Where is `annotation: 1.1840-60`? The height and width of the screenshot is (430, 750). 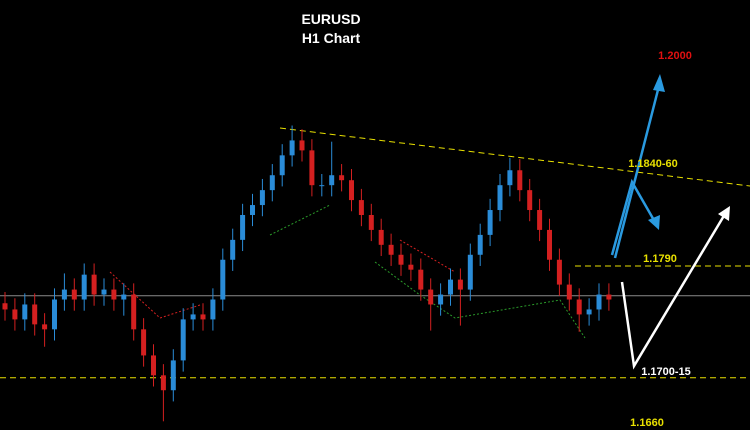 annotation: 1.1840-60 is located at coordinates (653, 164).